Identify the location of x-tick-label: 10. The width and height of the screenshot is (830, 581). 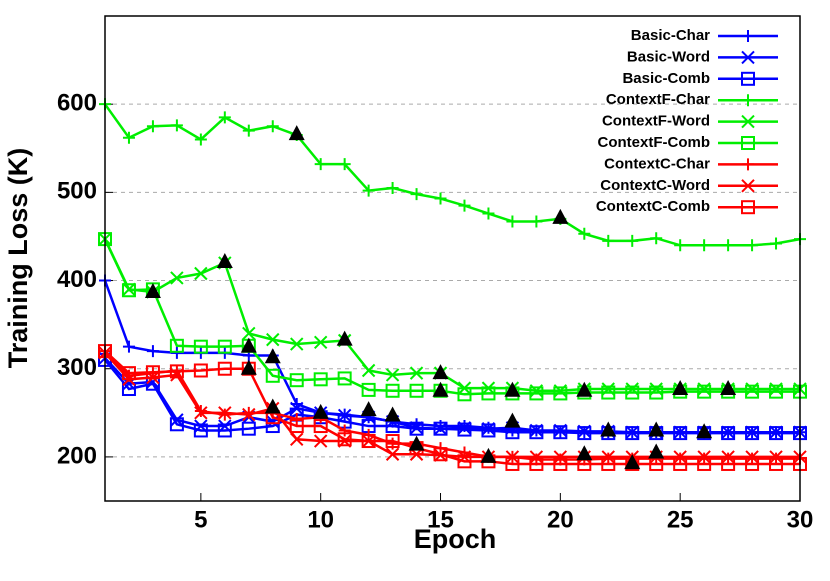
(320, 519).